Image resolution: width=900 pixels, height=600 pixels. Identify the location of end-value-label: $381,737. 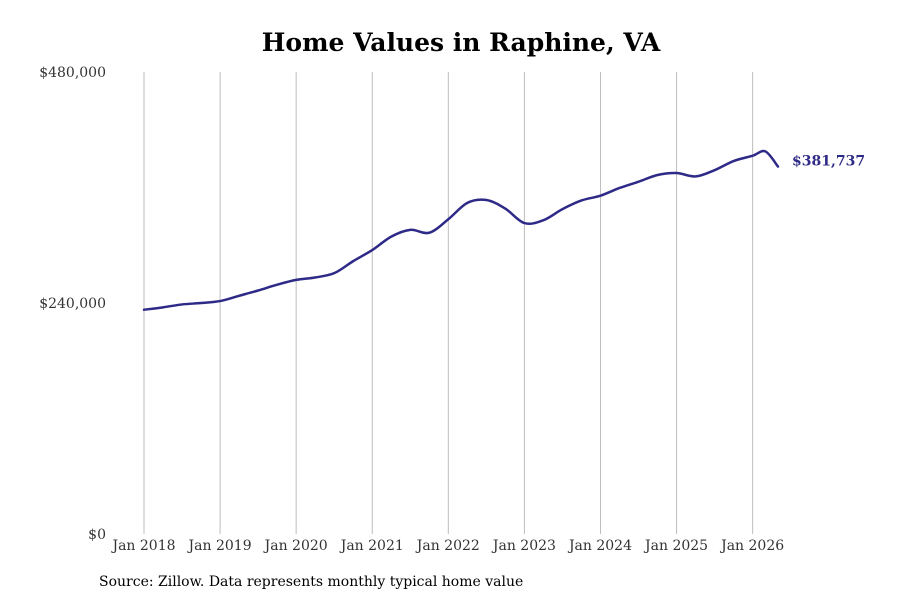
(828, 162).